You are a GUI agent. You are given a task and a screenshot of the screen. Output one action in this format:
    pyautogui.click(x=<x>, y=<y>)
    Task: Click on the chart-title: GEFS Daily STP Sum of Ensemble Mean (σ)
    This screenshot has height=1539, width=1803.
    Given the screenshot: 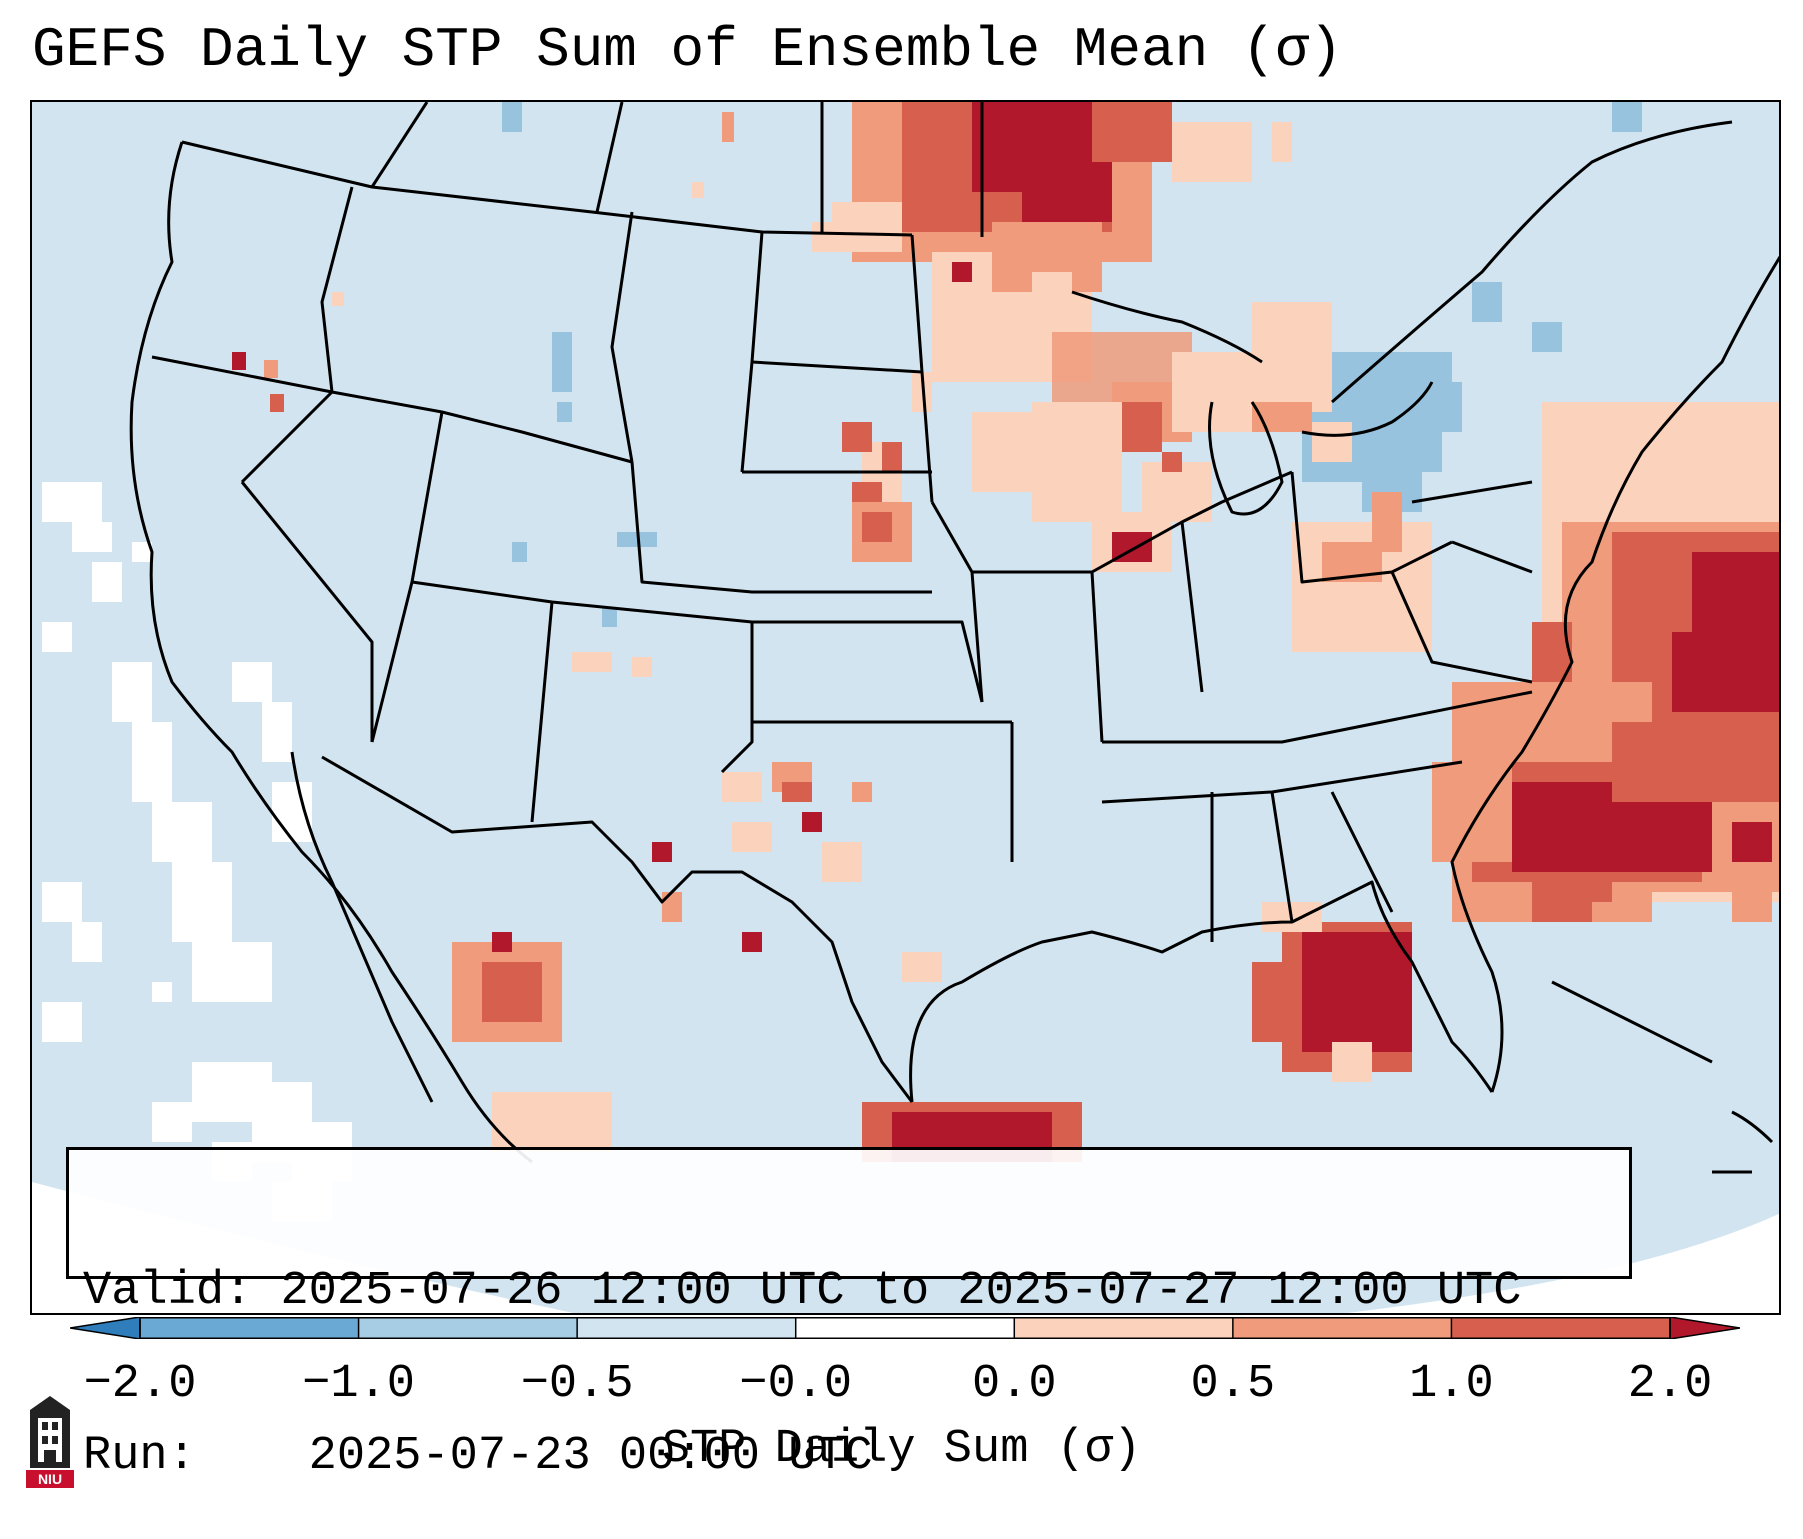 What is the action you would take?
    pyautogui.click(x=687, y=50)
    